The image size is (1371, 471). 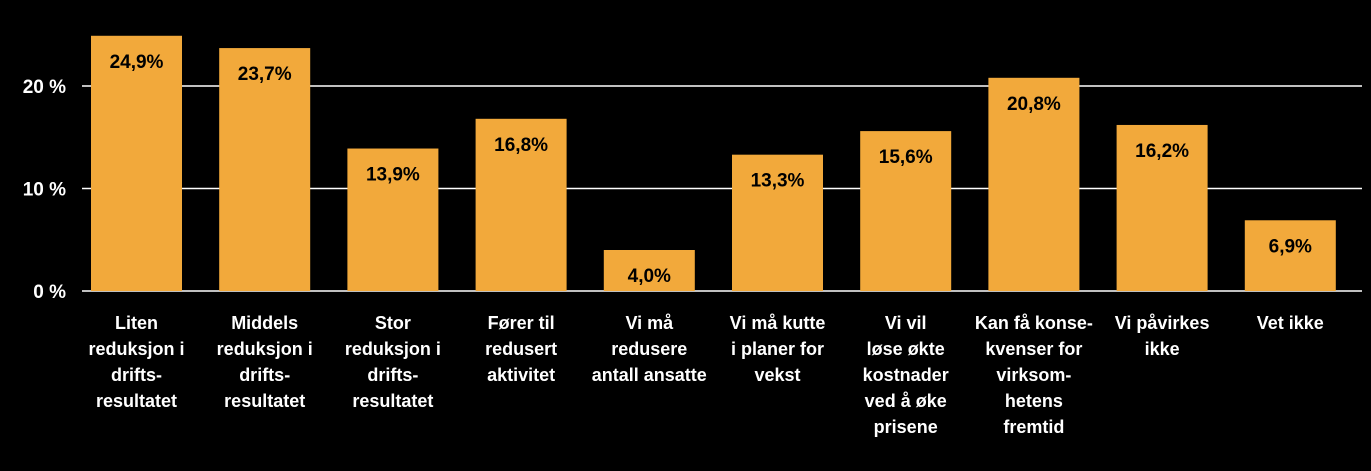 I want to click on y-axis-tick-labels: 0 % 10 % 20 %, so click(x=44, y=190).